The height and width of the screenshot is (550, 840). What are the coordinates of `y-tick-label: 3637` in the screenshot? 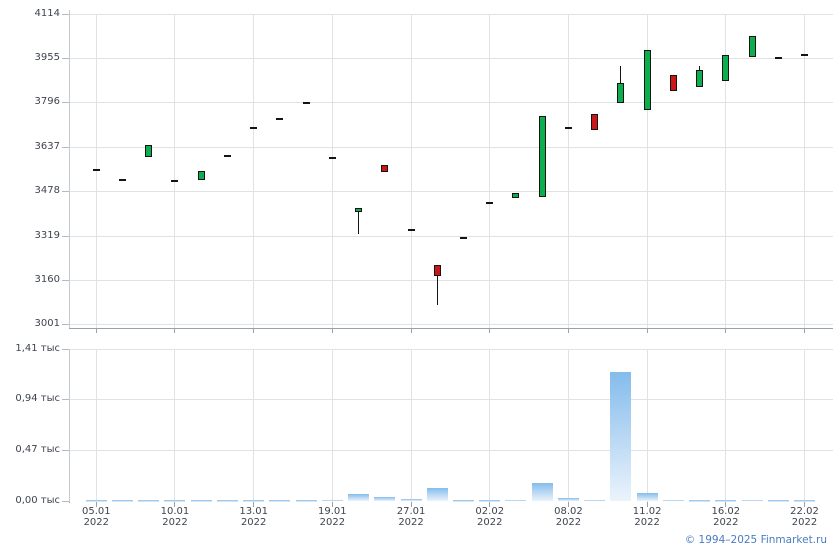 It's located at (47, 146).